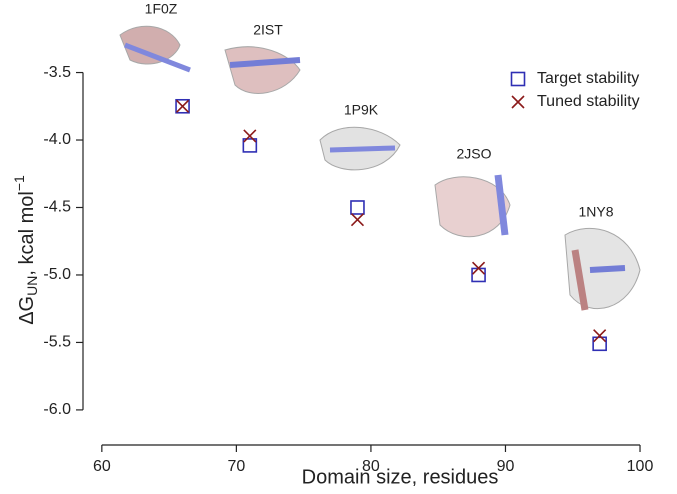 This screenshot has height=494, width=677. I want to click on x-tick-label: 90, so click(506, 466).